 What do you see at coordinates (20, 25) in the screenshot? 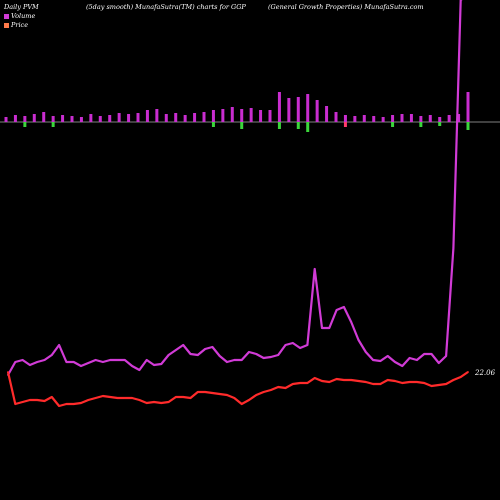
I see `legend-price-label: Price` at bounding box center [20, 25].